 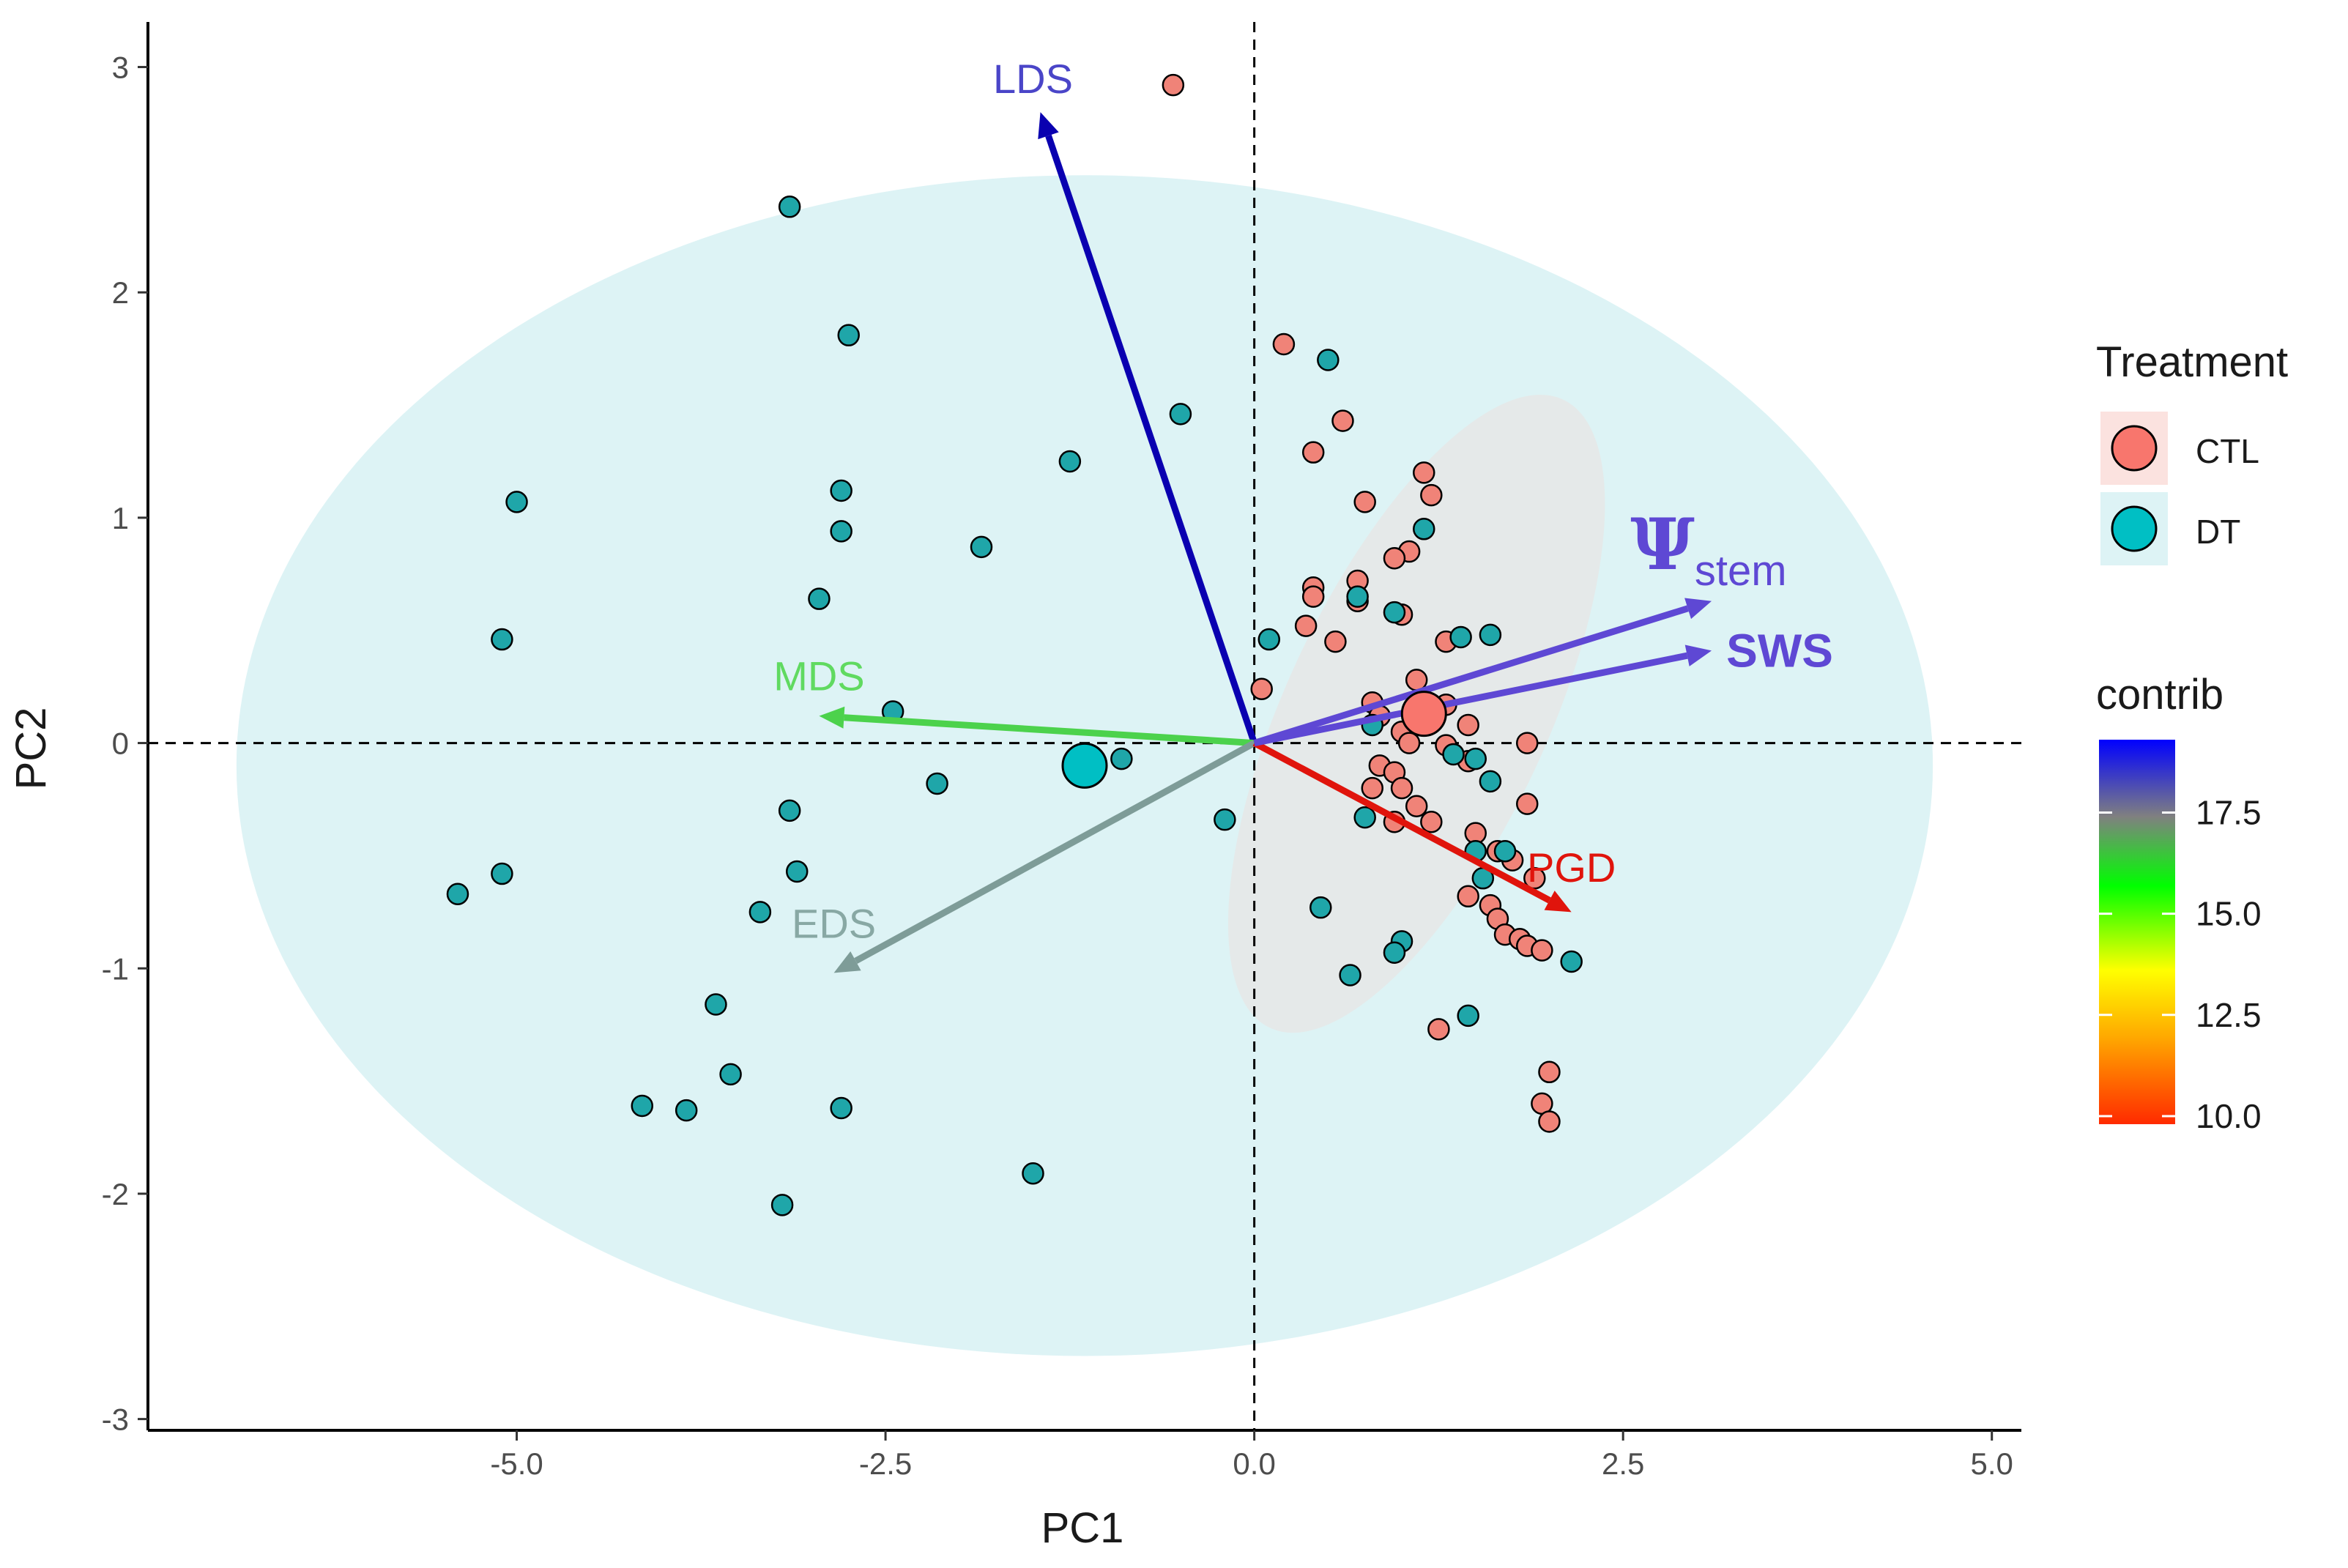 I want to click on var-label-psi-stem: Ψstem, so click(x=1708, y=549).